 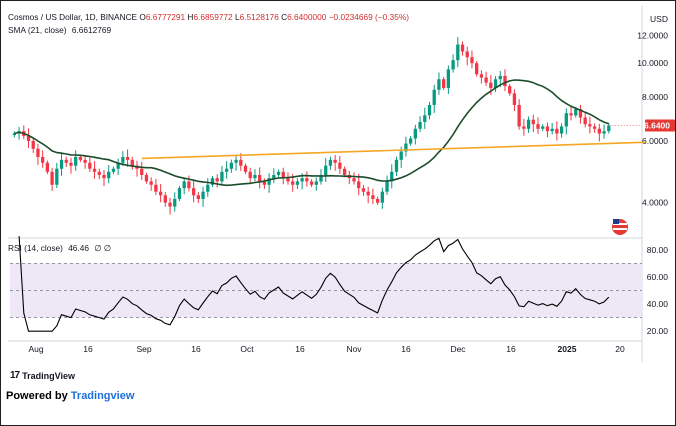 What do you see at coordinates (354, 349) in the screenshot?
I see `time-tick-label: Nov` at bounding box center [354, 349].